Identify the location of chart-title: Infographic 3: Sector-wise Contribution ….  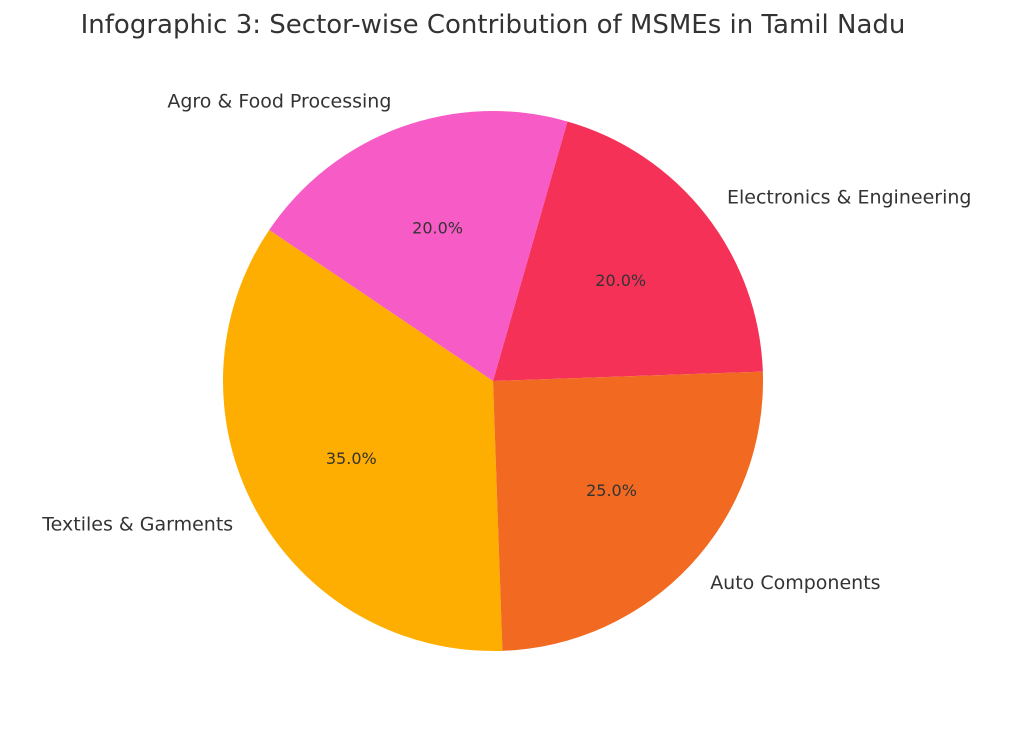
(493, 25).